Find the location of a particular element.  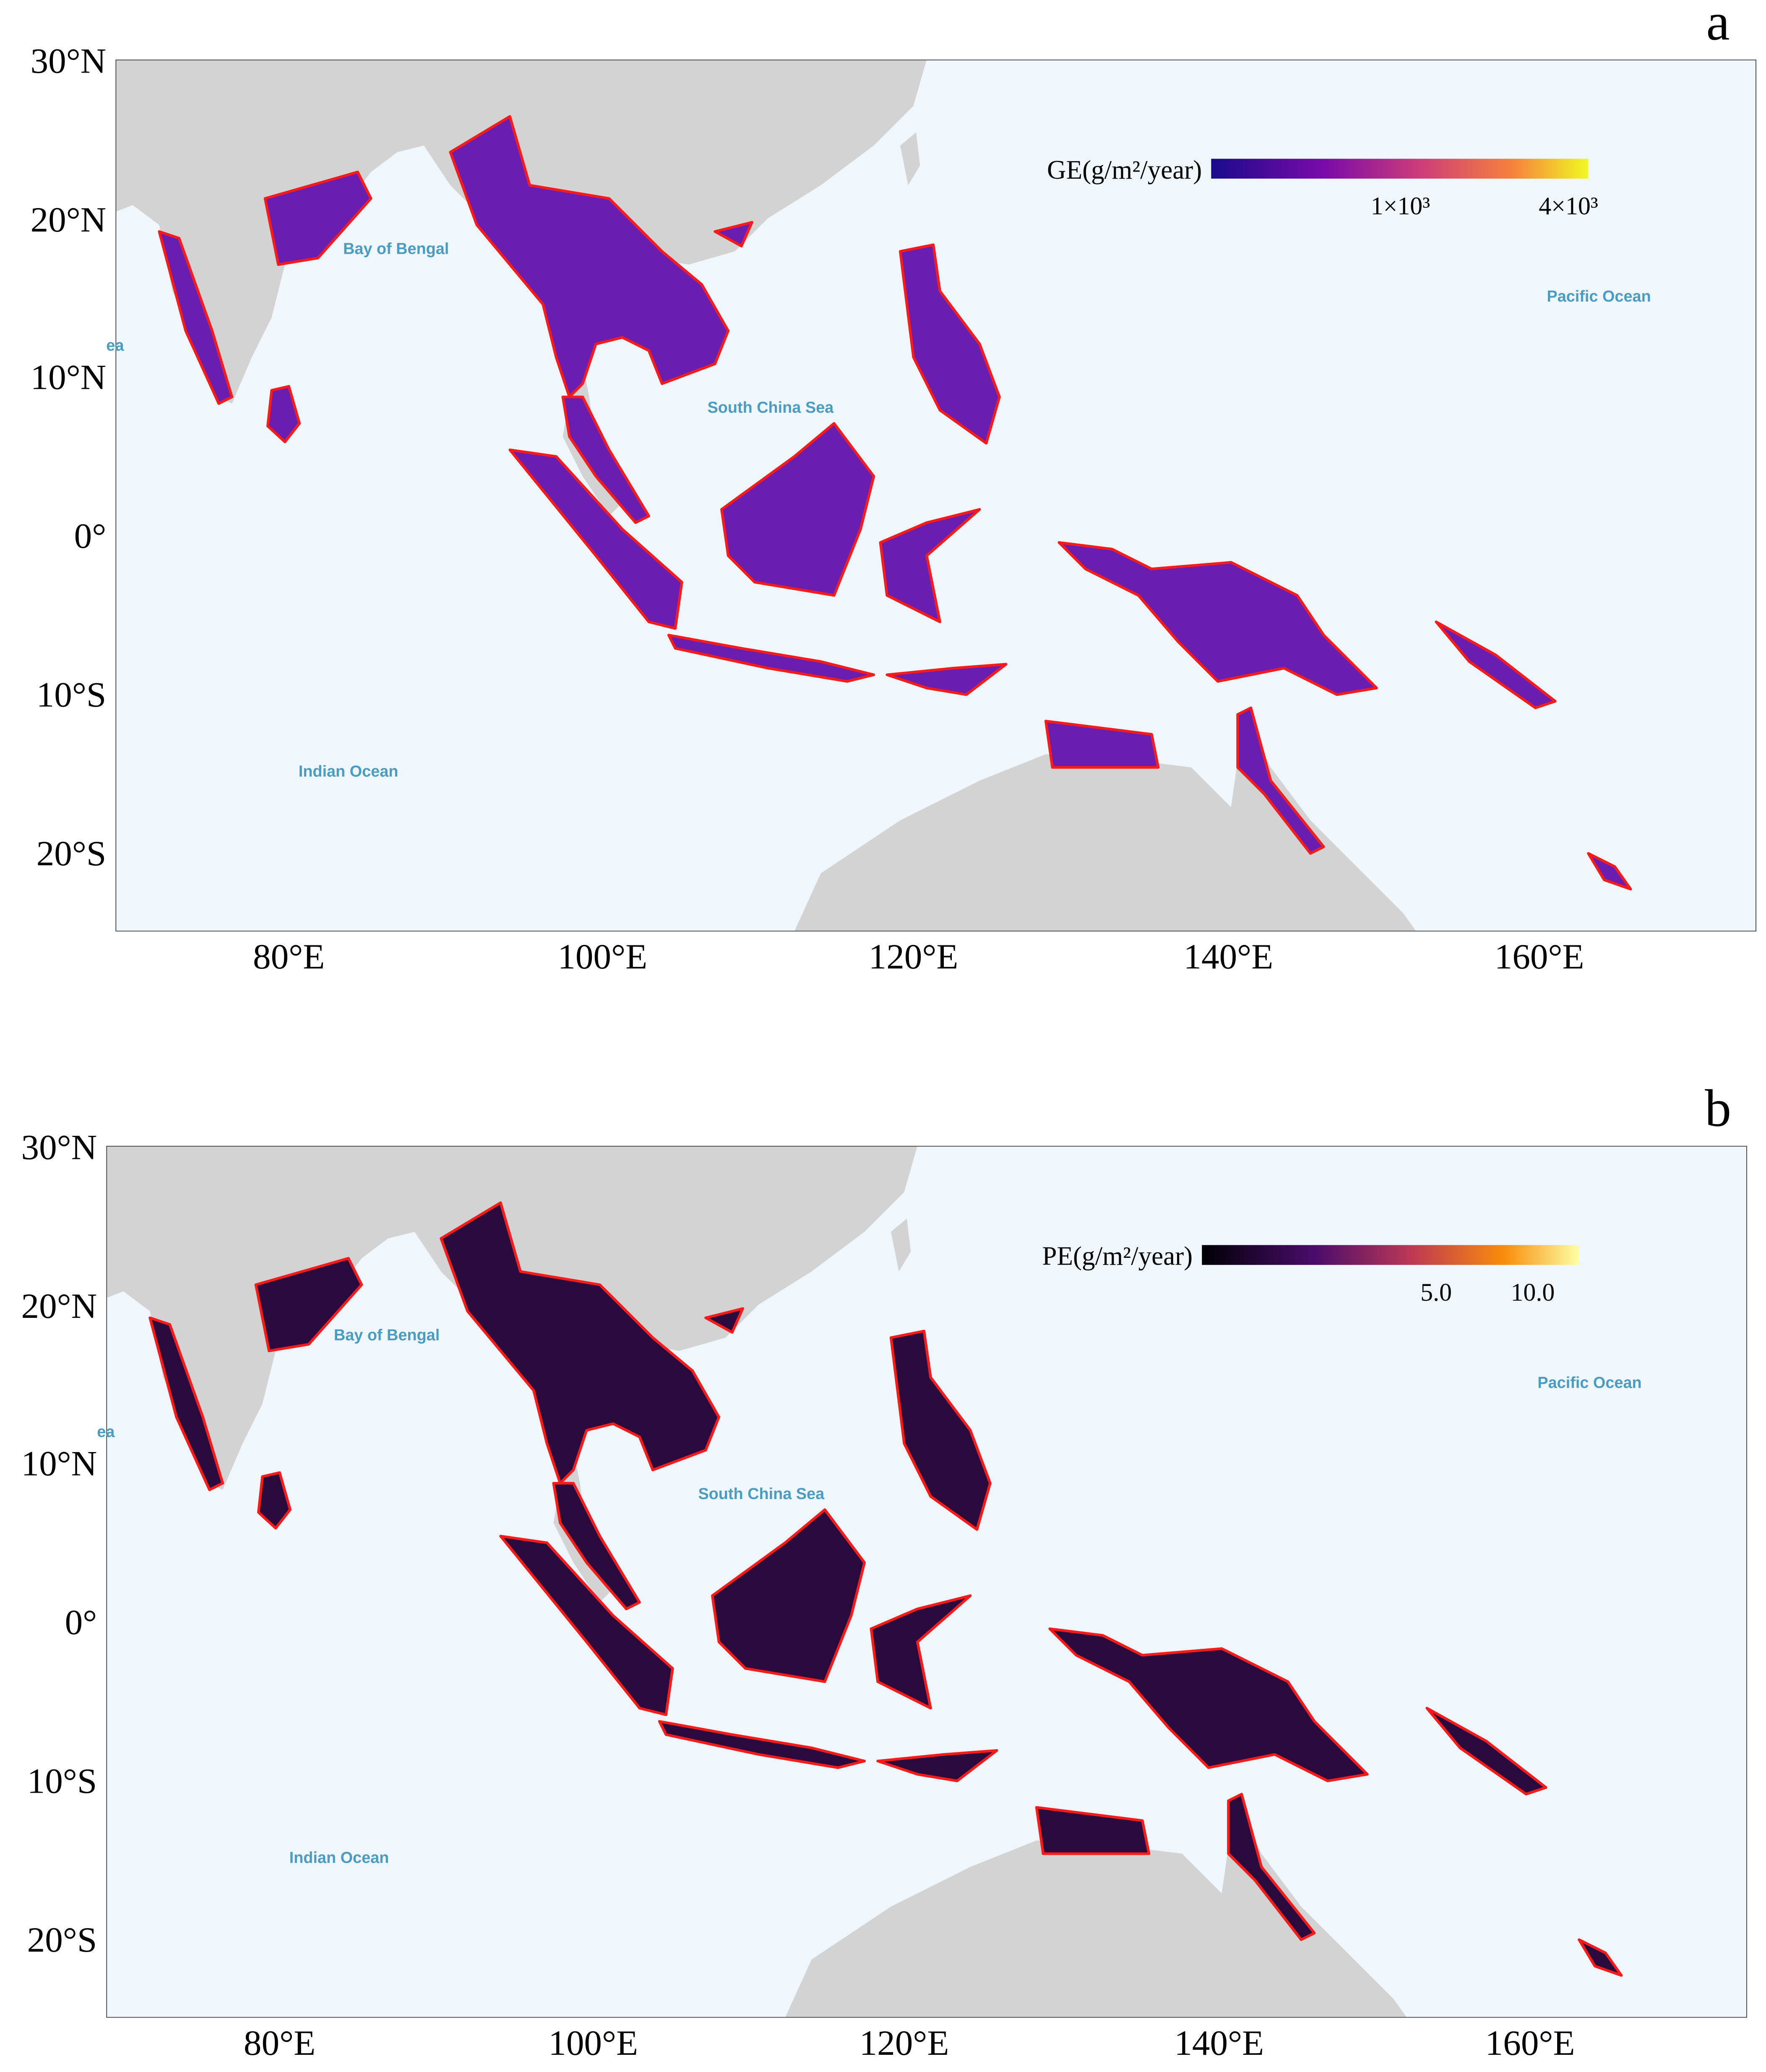

panel-label: a is located at coordinates (1718, 26).